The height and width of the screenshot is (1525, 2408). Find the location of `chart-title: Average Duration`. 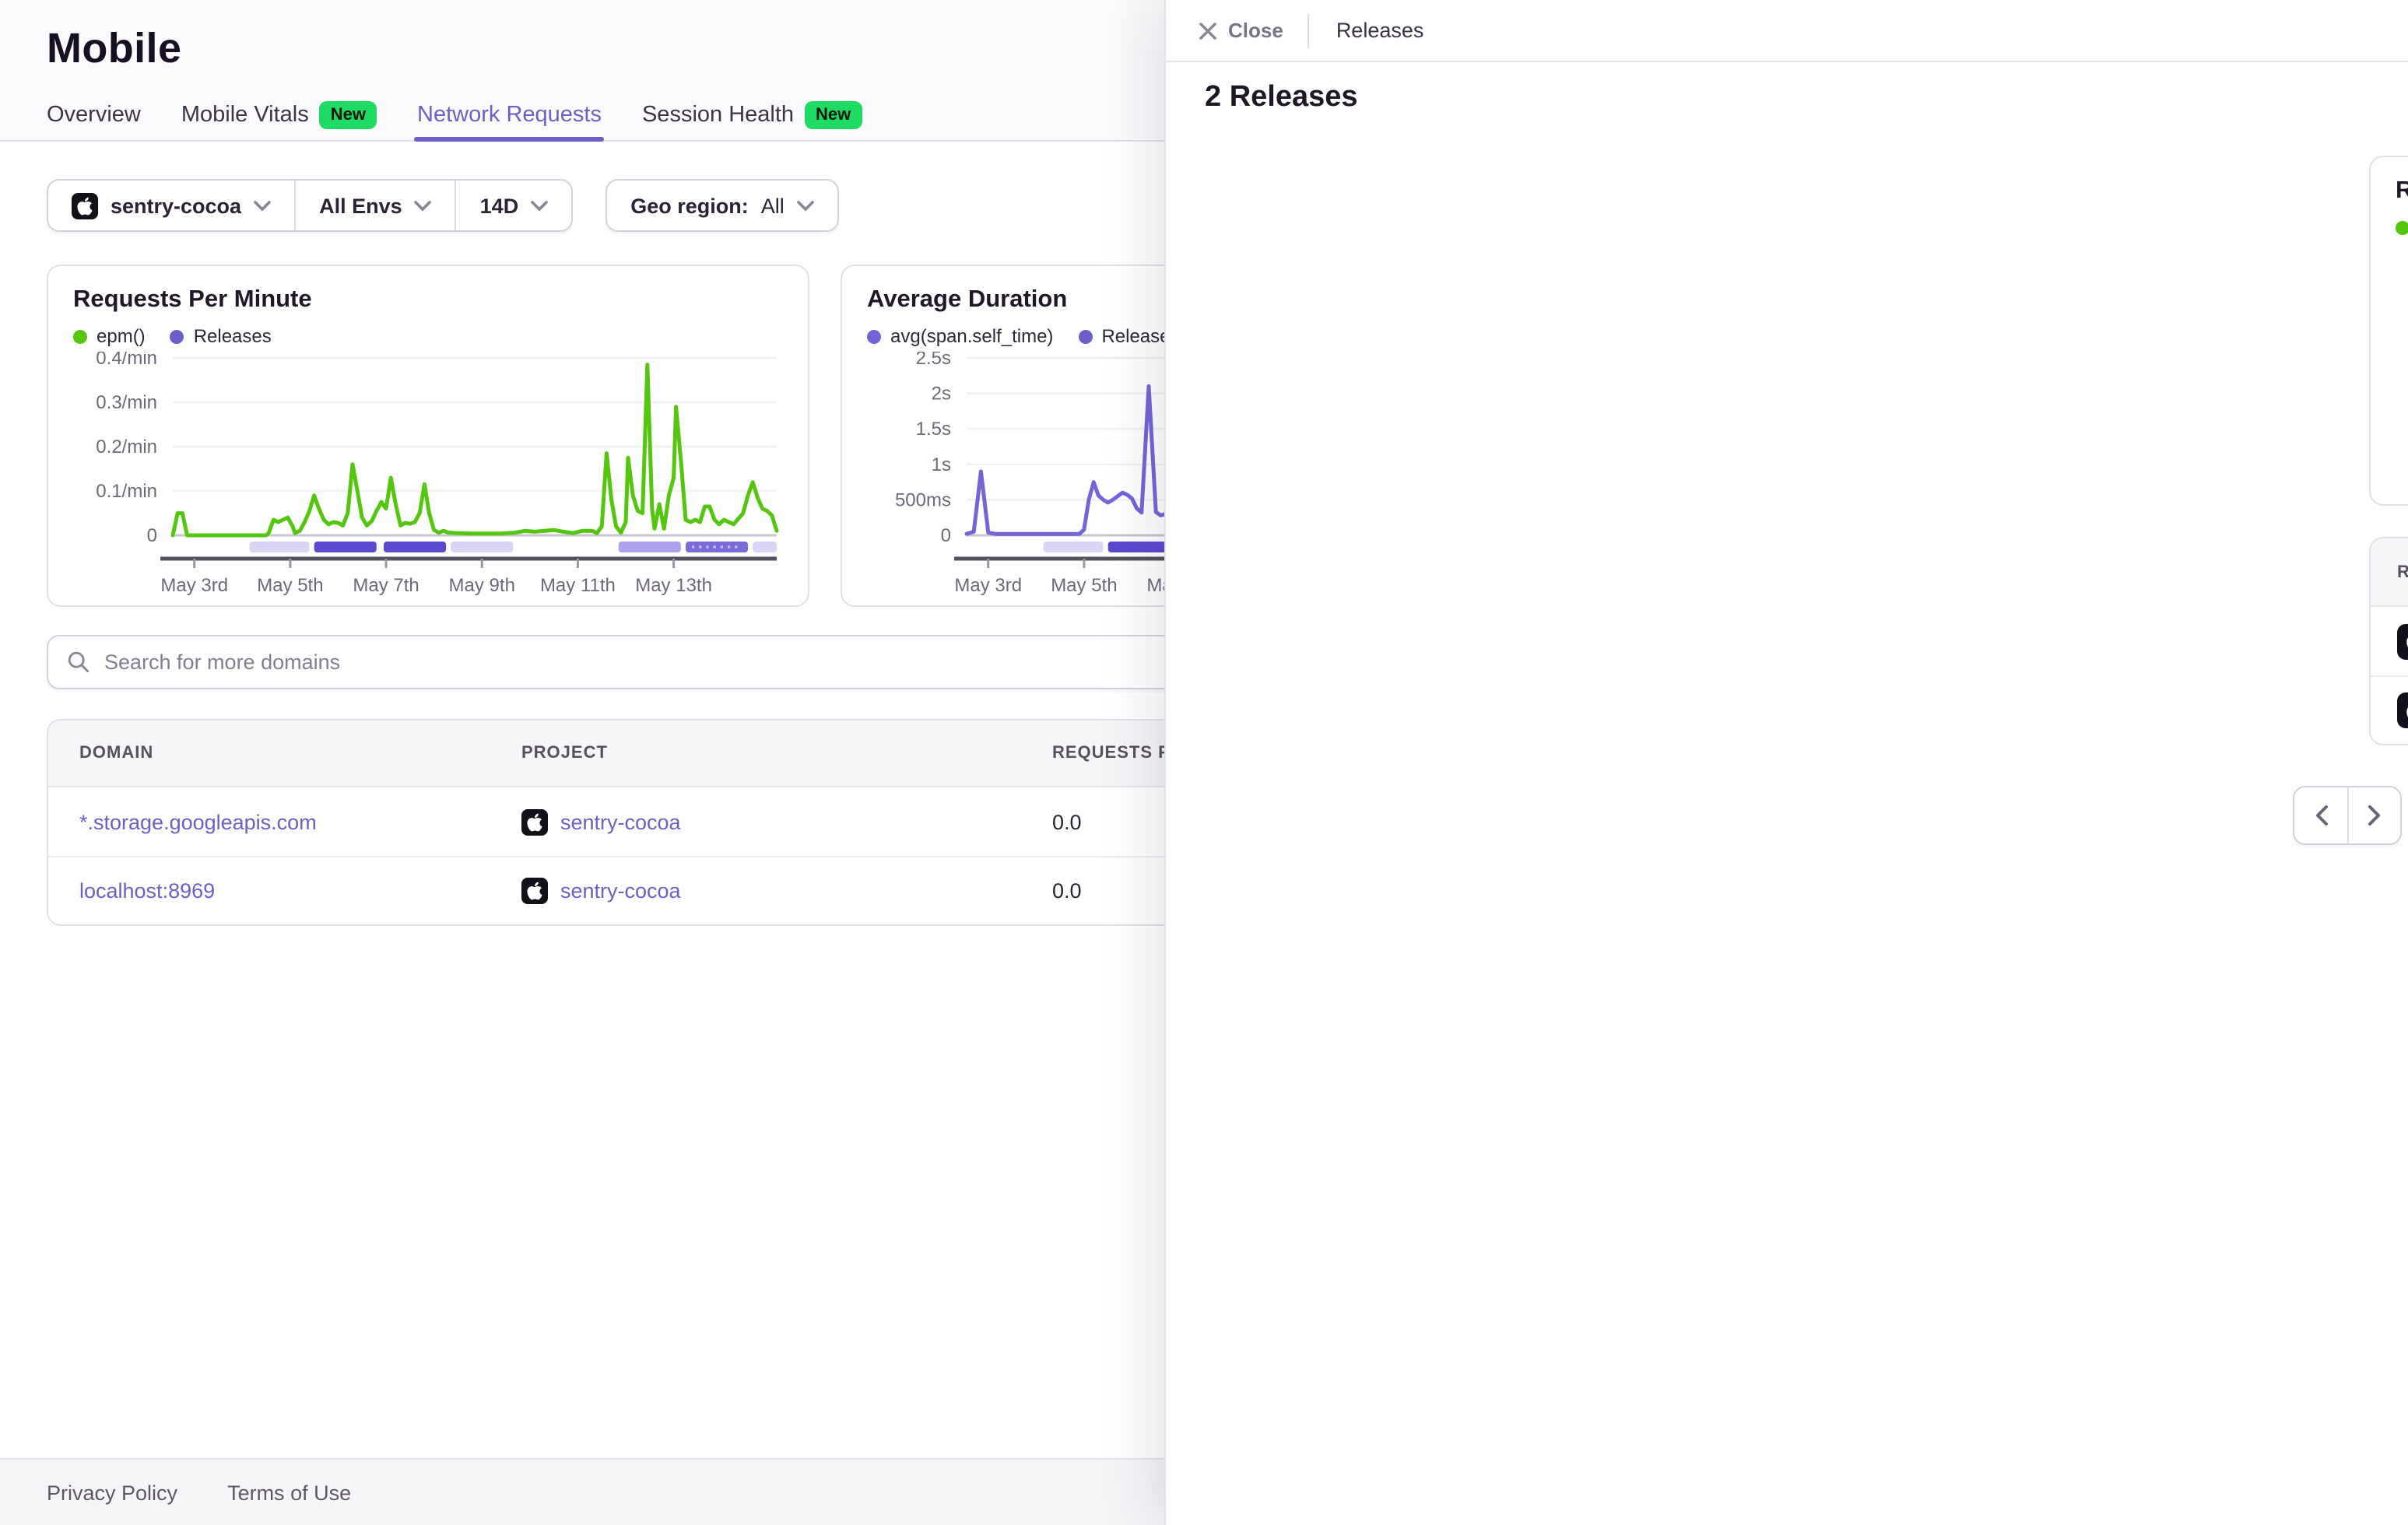

chart-title: Average Duration is located at coordinates (967, 299).